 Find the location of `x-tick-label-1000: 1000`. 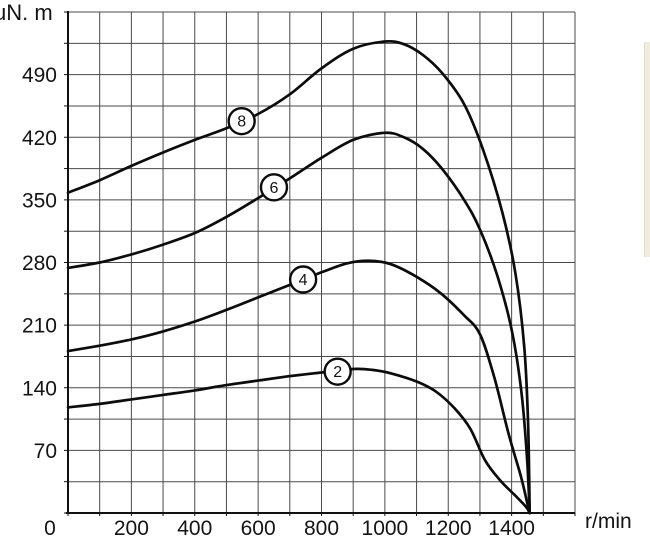

x-tick-label-1000: 1000 is located at coordinates (385, 527).